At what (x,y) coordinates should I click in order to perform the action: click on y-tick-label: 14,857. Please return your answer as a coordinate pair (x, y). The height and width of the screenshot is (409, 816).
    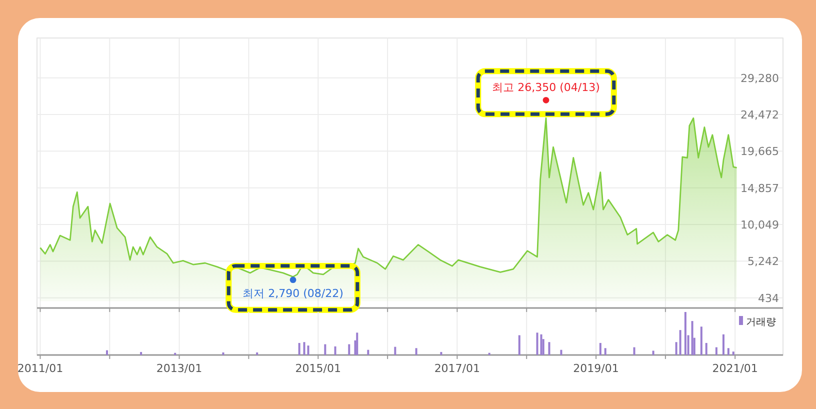
    Looking at the image, I should click on (759, 188).